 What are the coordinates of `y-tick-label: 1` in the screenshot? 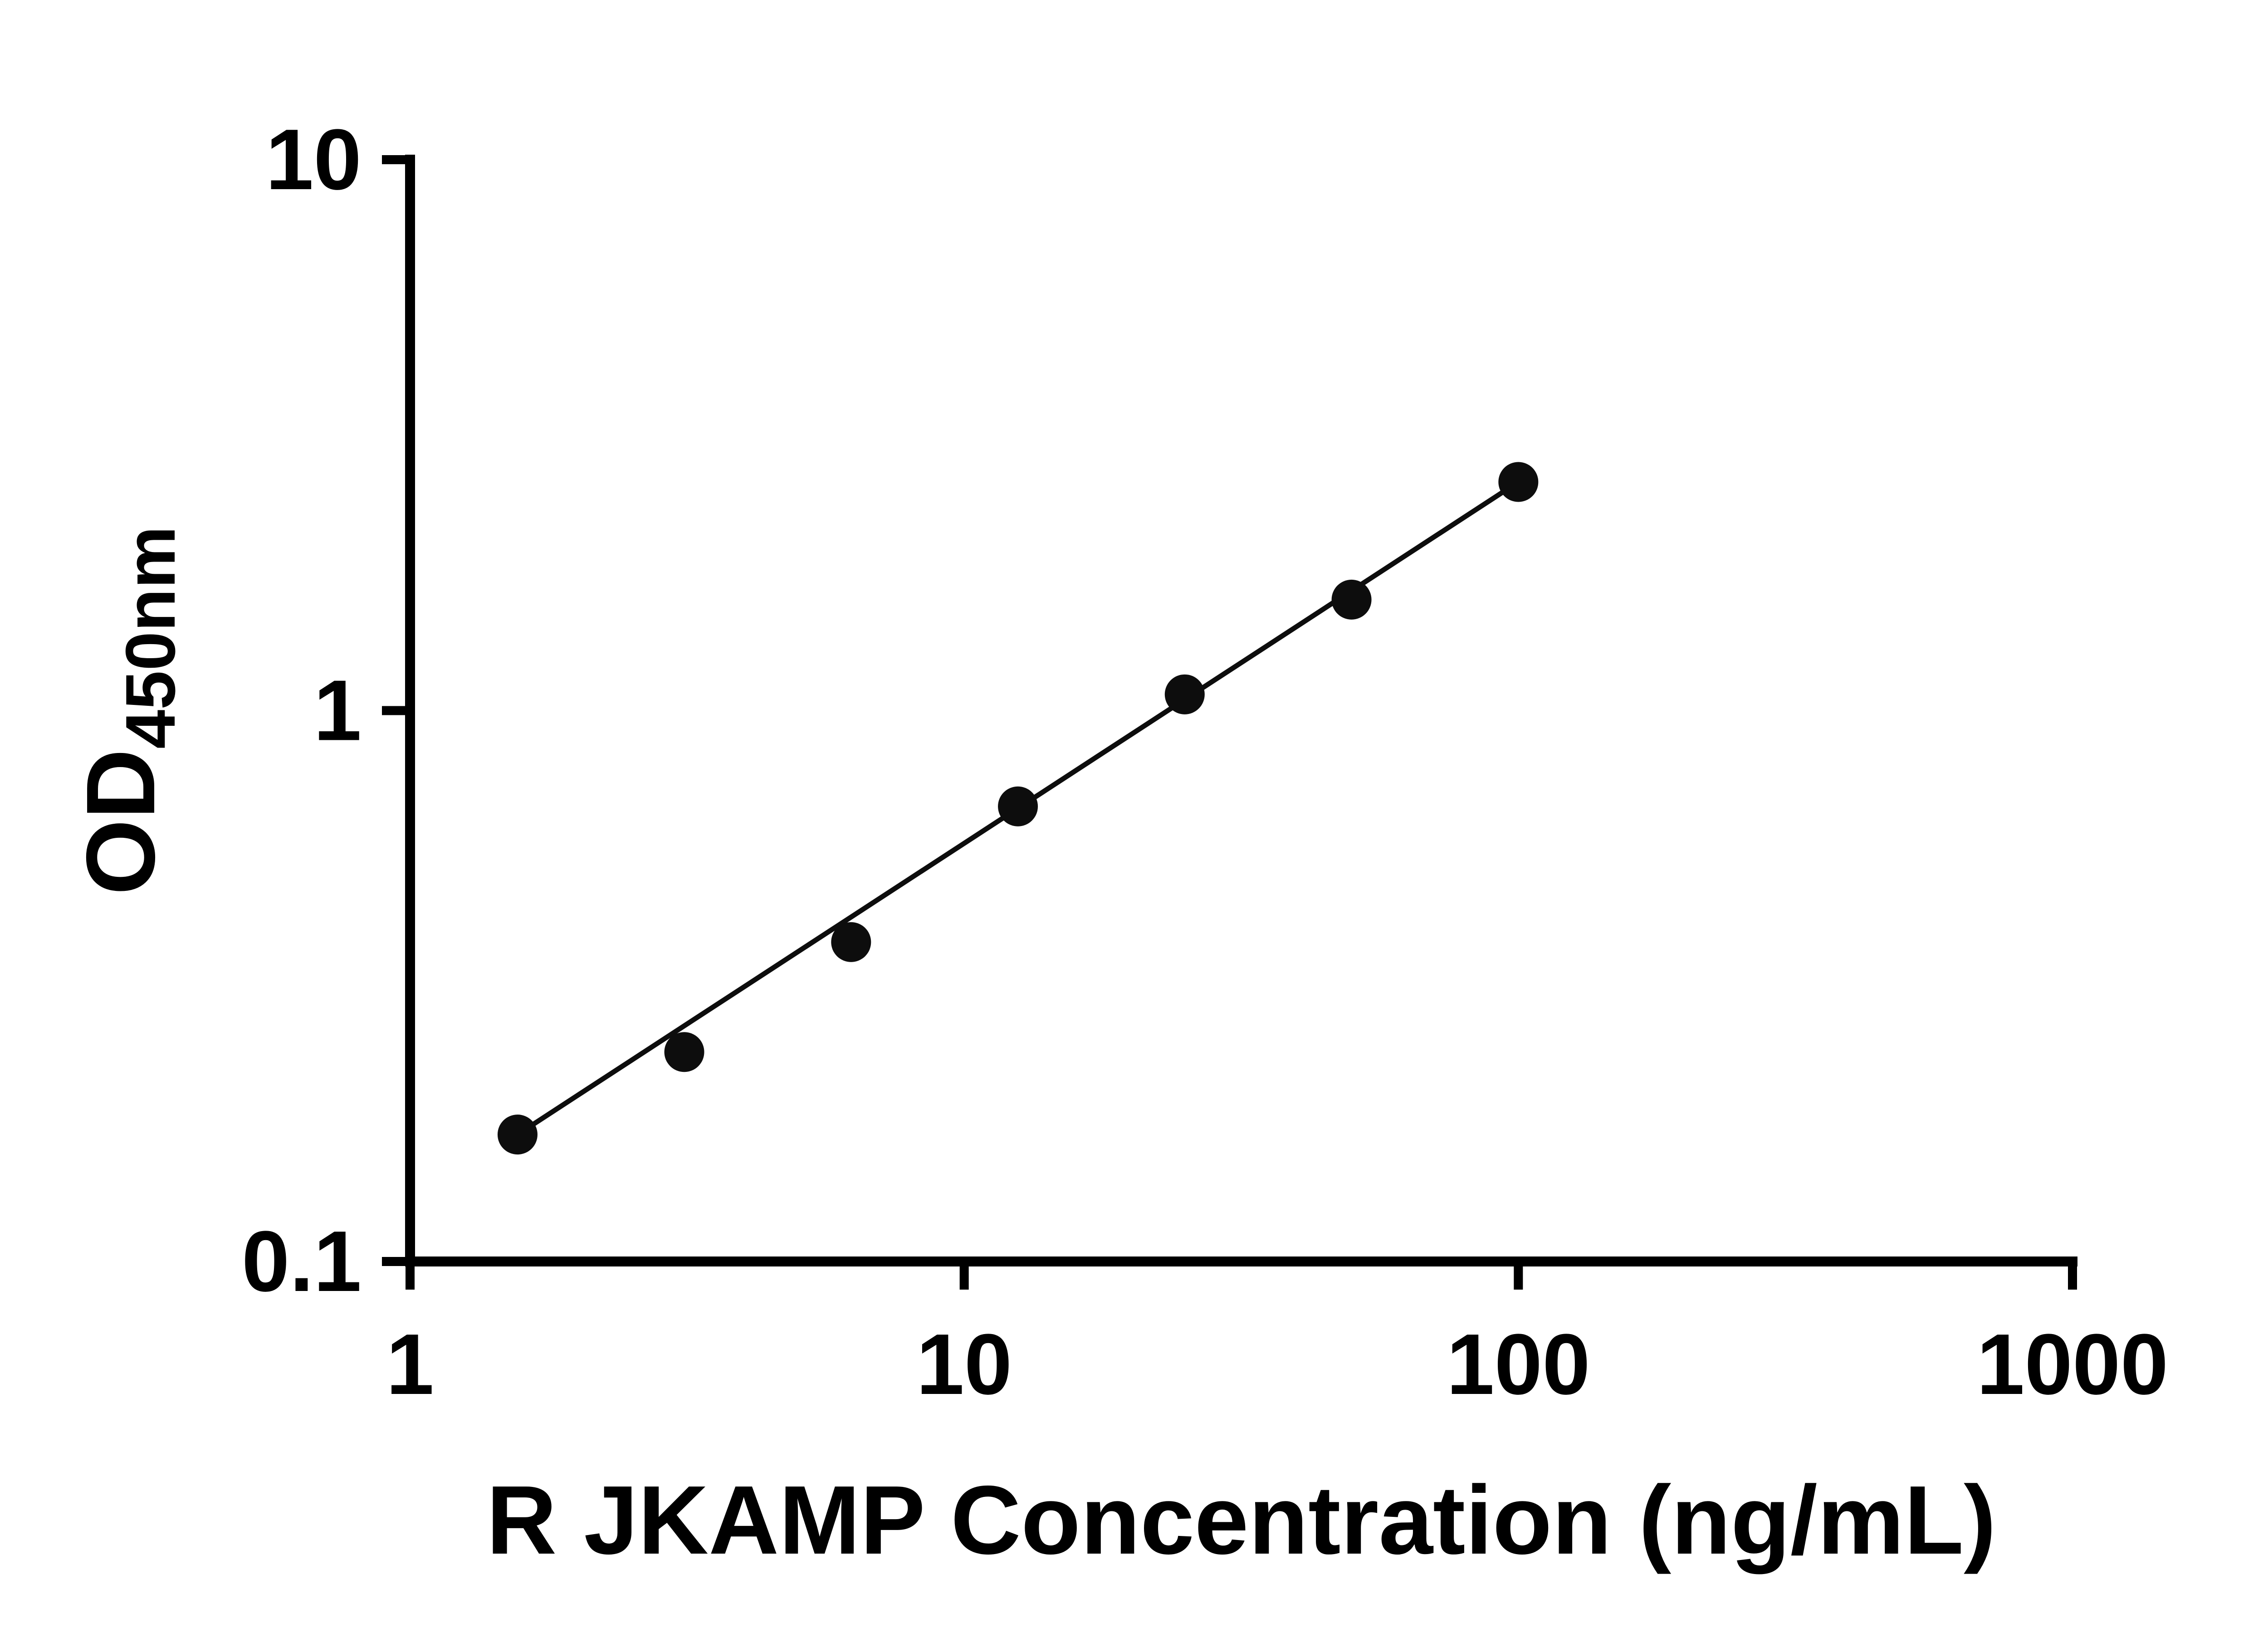 It's located at (338, 711).